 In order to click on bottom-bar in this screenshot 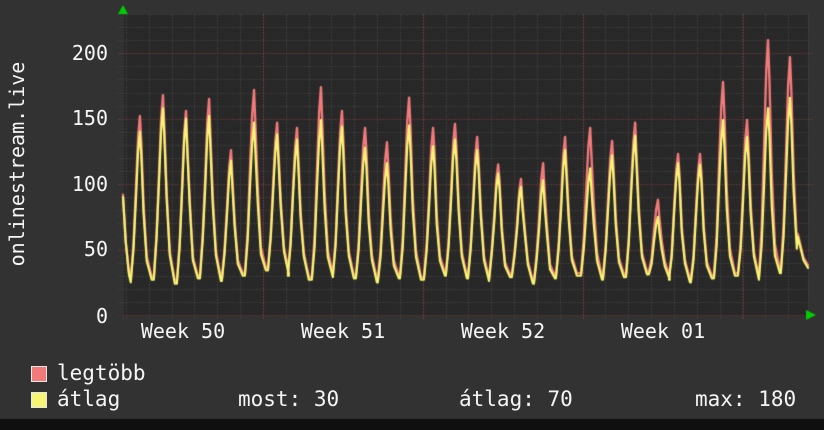, I will do `click(412, 424)`.